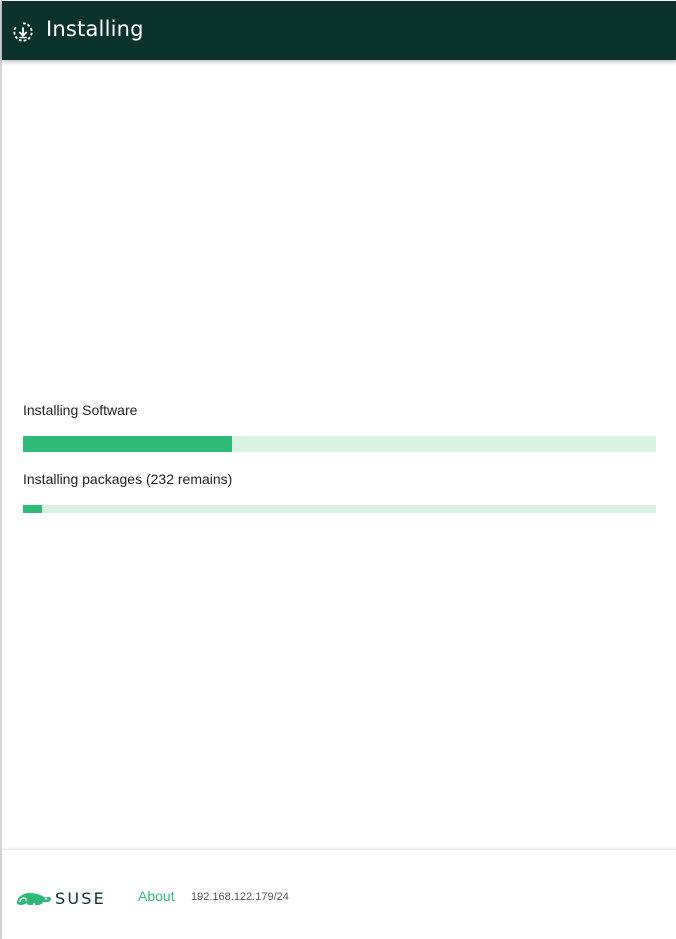  What do you see at coordinates (32, 509) in the screenshot?
I see `sub-progress-fill` at bounding box center [32, 509].